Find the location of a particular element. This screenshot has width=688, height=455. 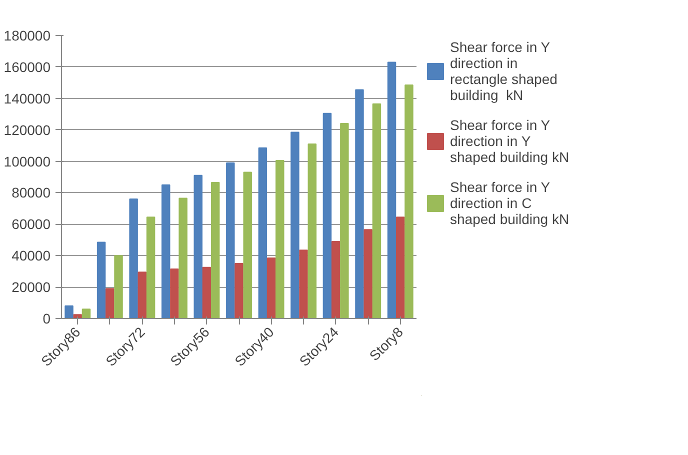

y-tick-label: 140000 is located at coordinates (27, 98).